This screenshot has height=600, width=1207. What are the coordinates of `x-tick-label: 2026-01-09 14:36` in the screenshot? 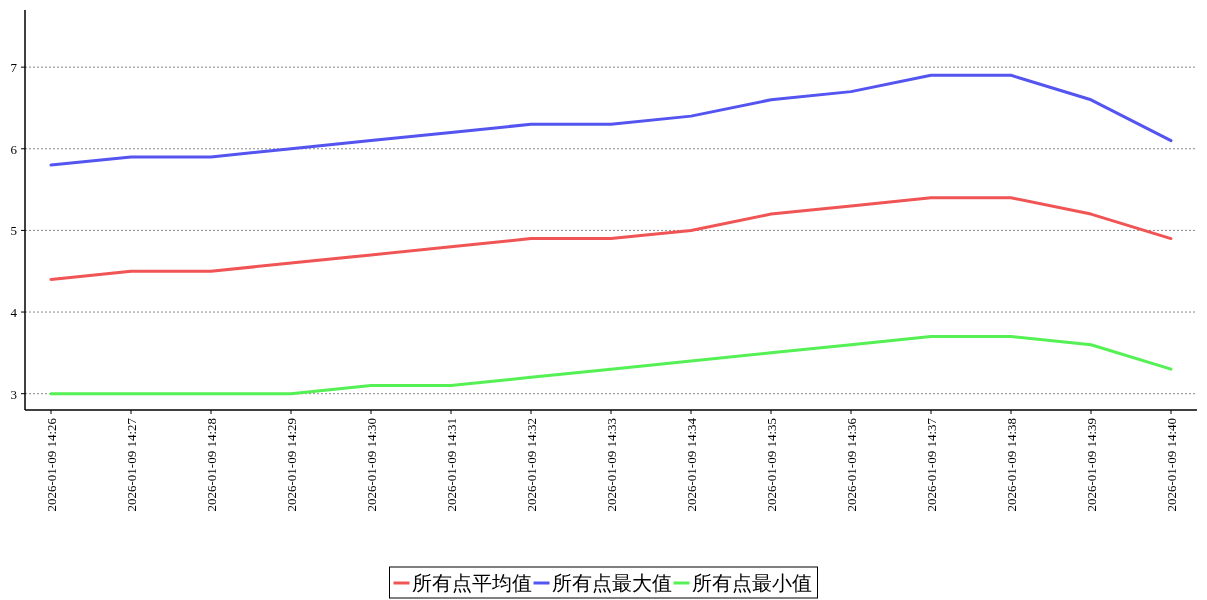 It's located at (851, 464).